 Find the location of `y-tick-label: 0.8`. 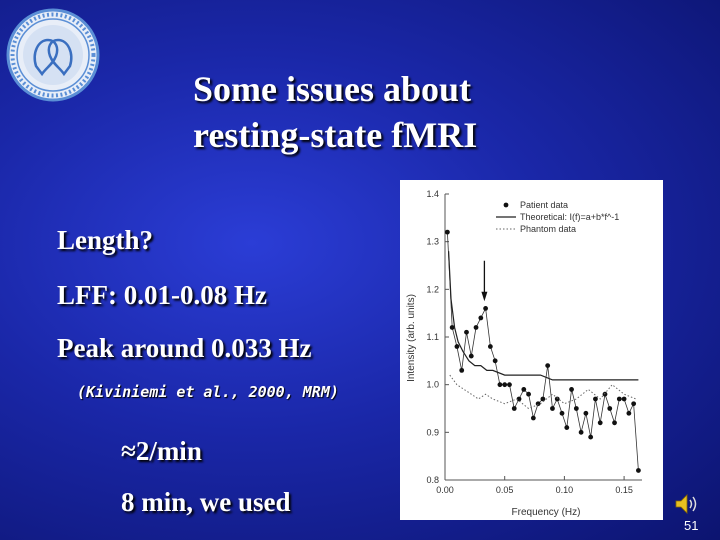

y-tick-label: 0.8 is located at coordinates (432, 480).